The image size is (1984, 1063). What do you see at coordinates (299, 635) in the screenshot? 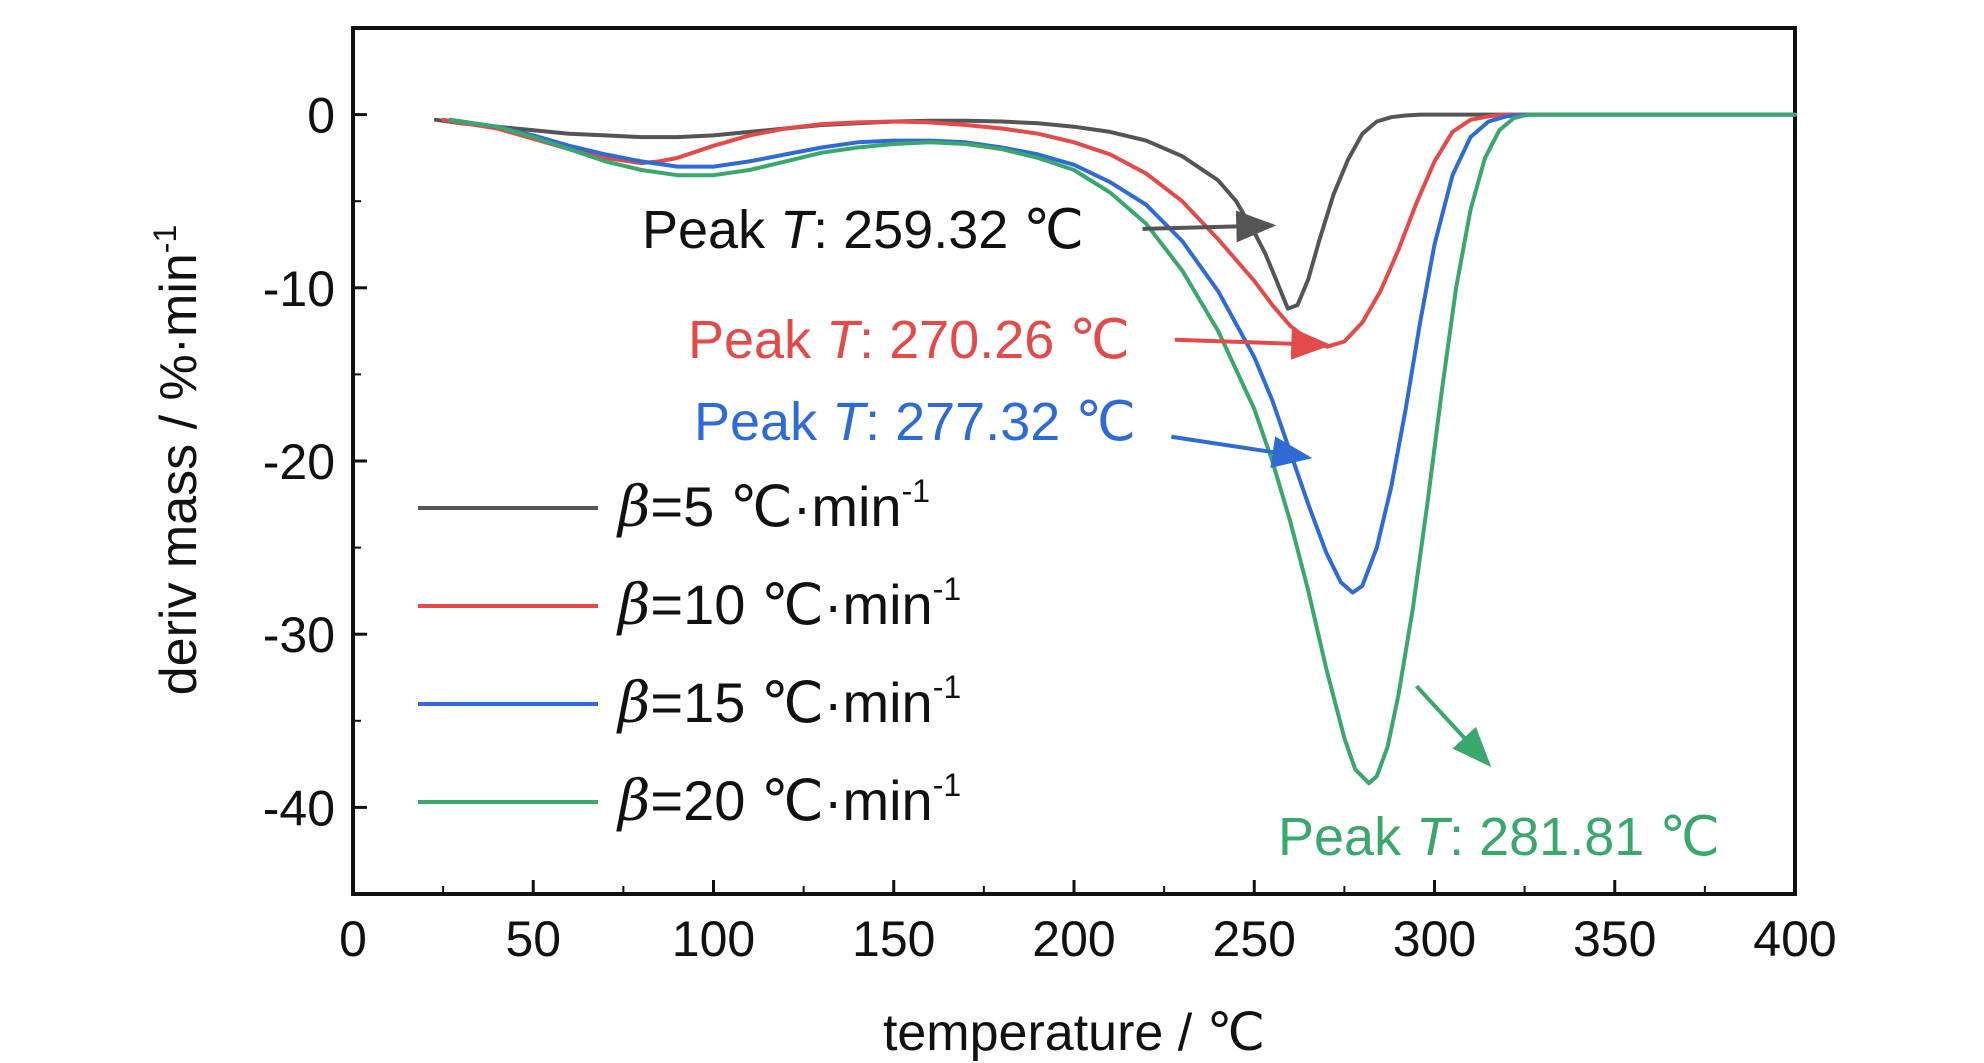
I see `y-tick-label: -30` at bounding box center [299, 635].